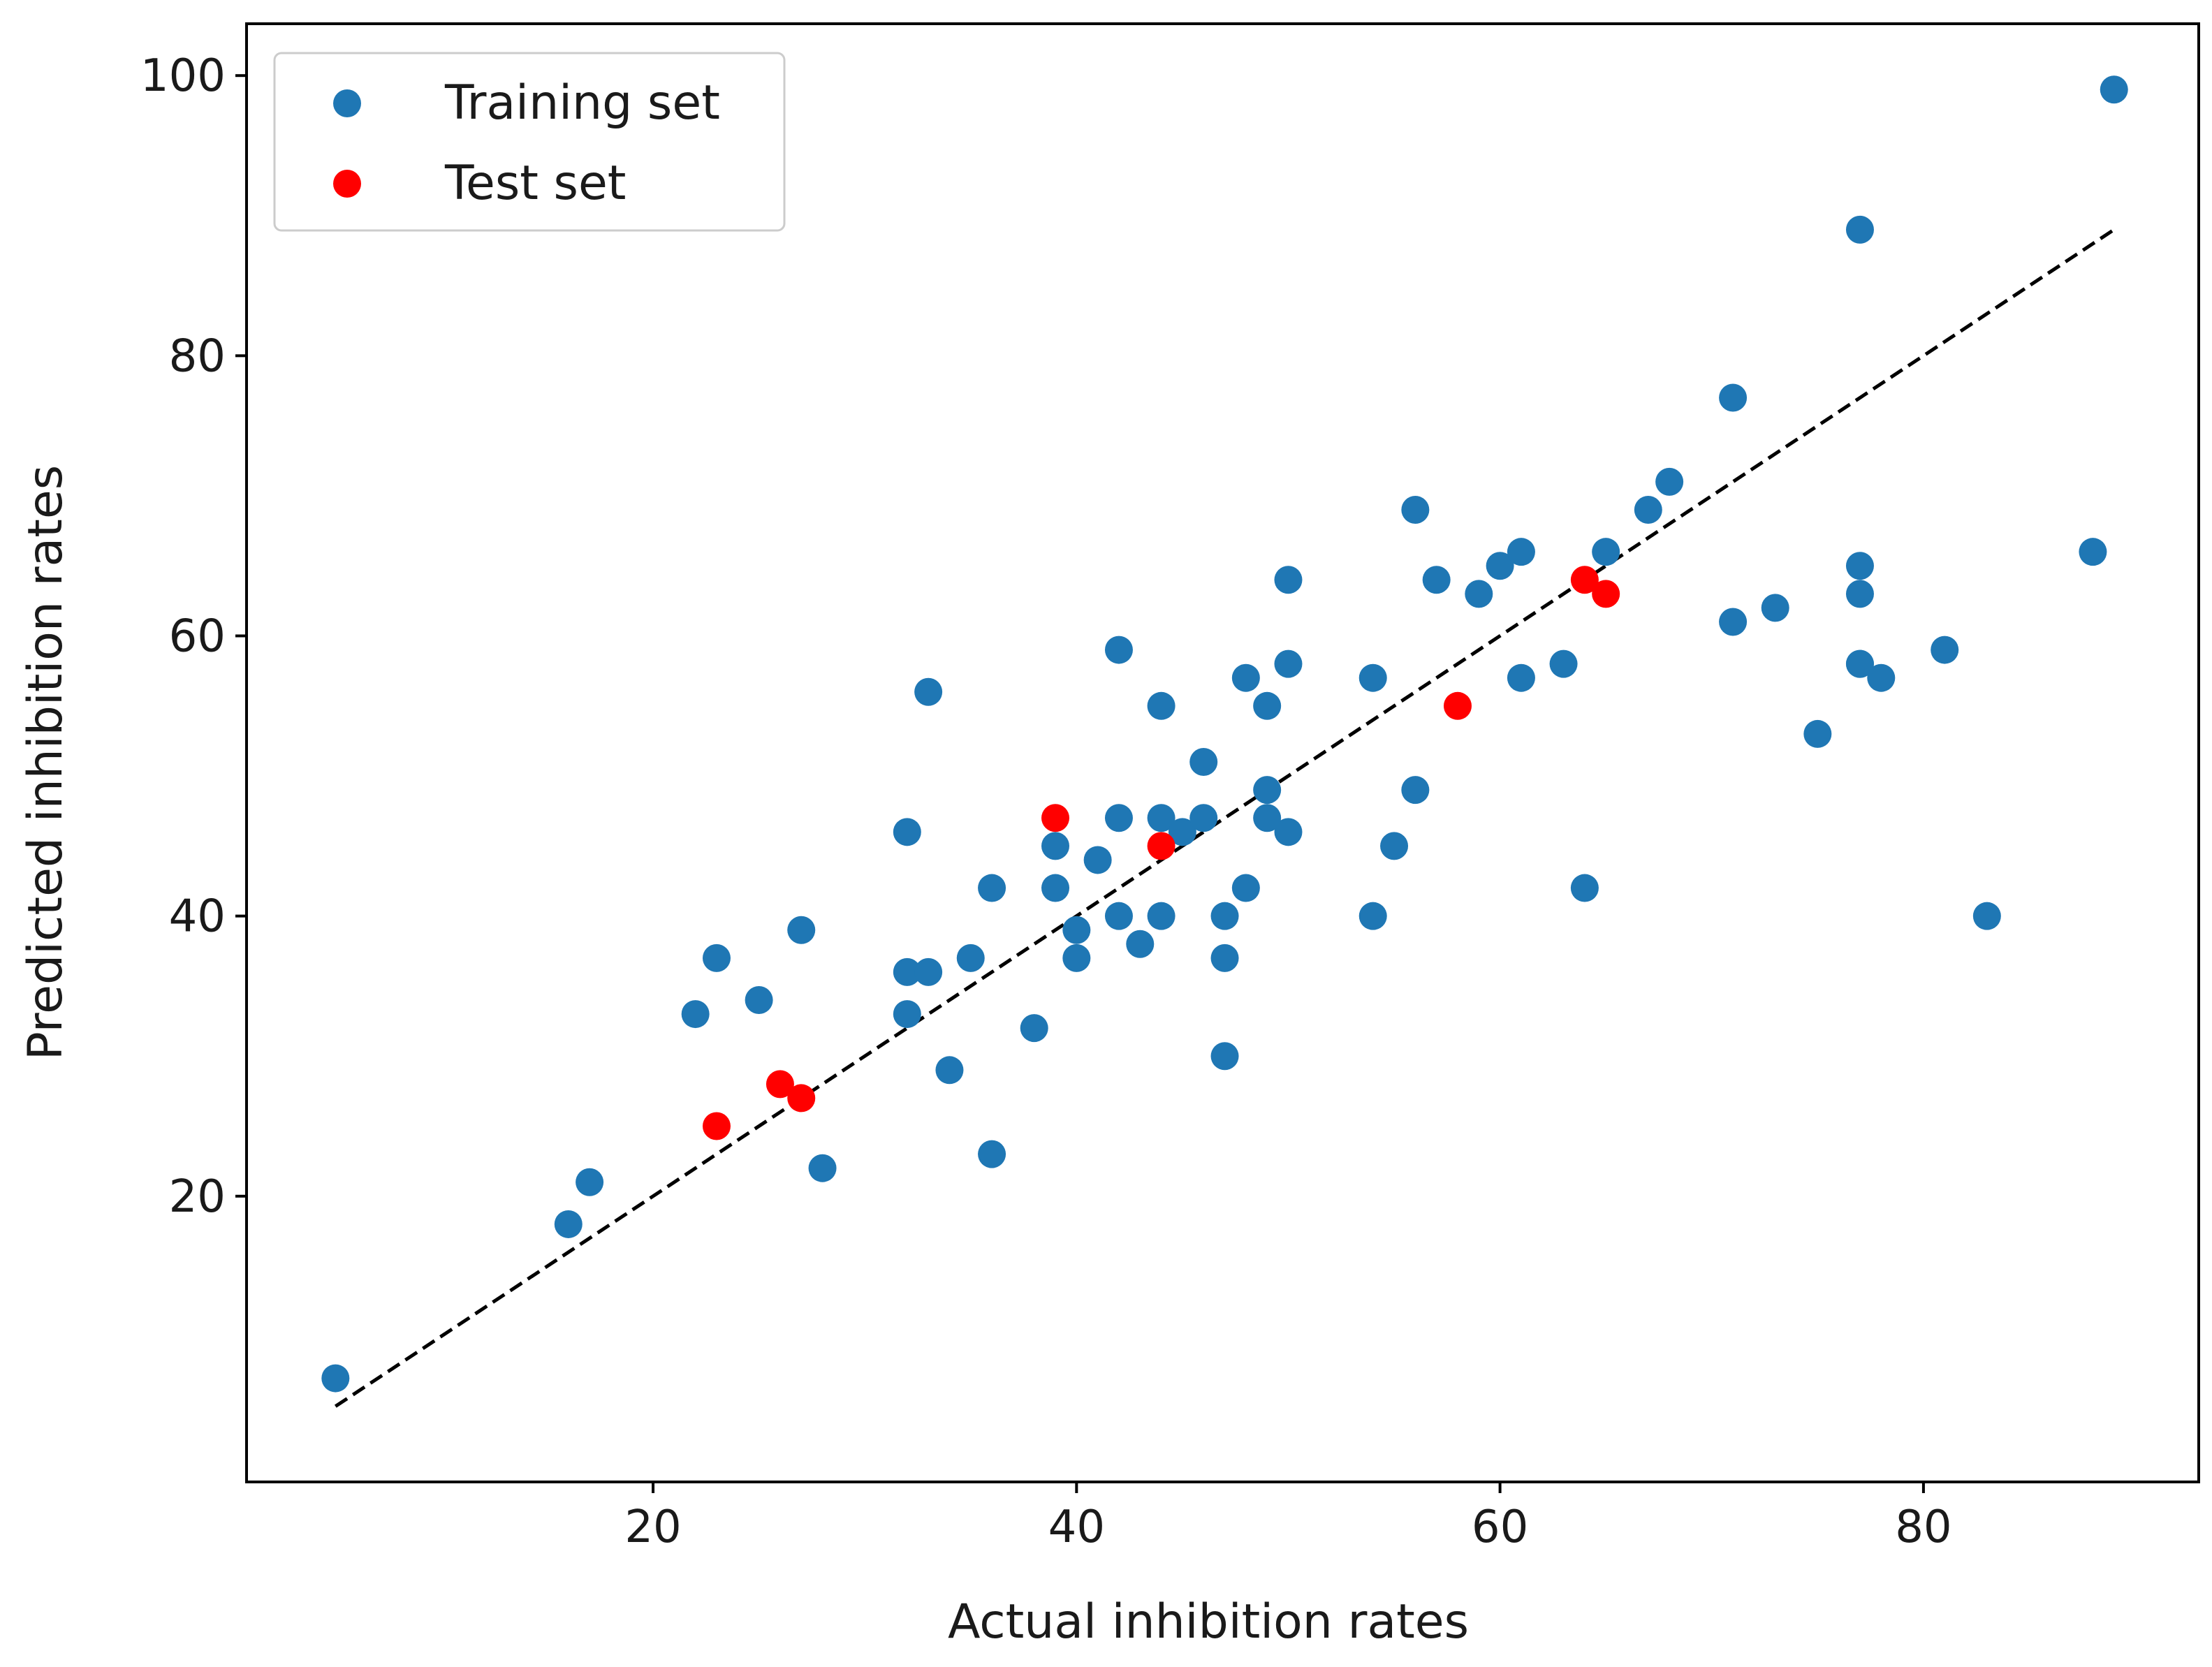 This screenshot has width=2212, height=1667. Describe the element at coordinates (1288, 1517) in the screenshot. I see `x-axis-ticks: 20 40 60 80` at that location.